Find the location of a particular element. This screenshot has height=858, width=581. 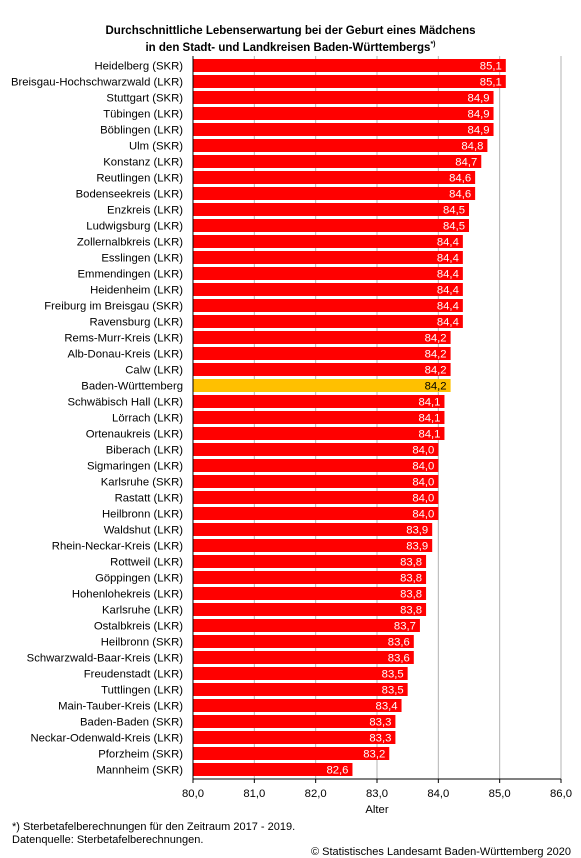

category-label: Heilbronn (SKR) is located at coordinates (142, 643).